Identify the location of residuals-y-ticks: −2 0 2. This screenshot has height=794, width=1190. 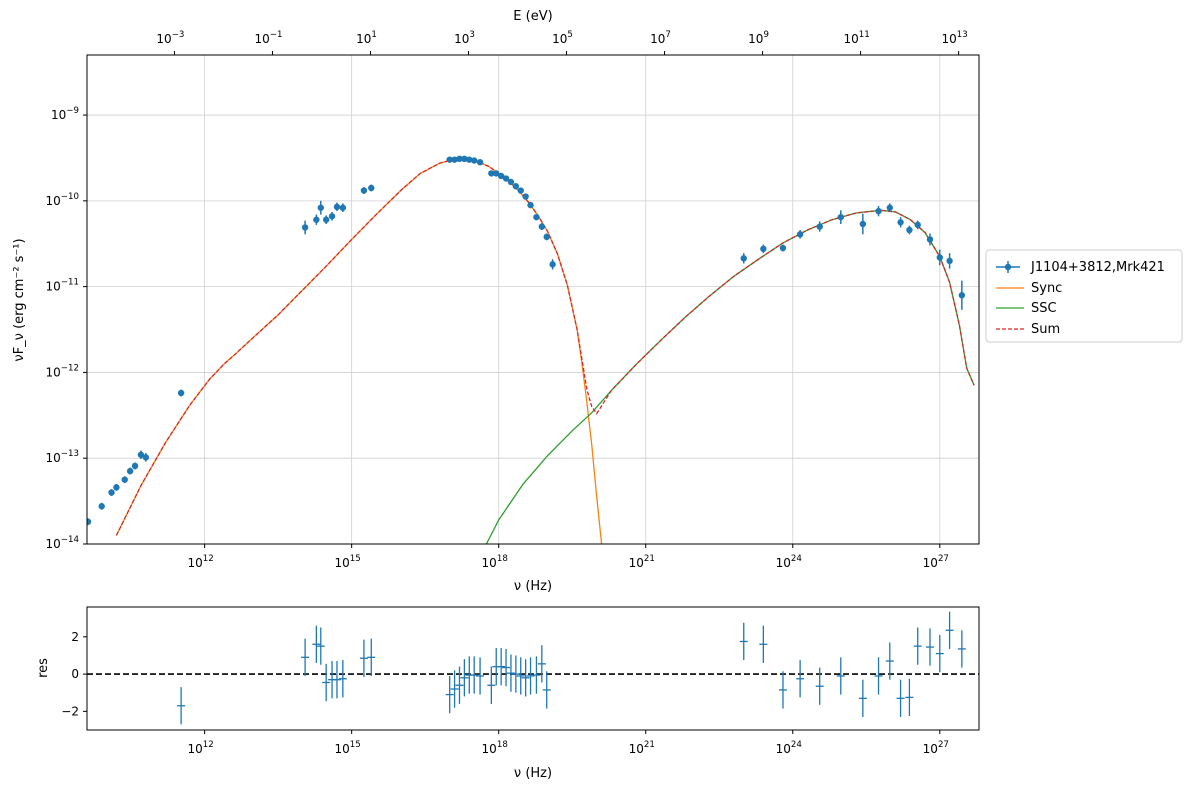
(74, 674).